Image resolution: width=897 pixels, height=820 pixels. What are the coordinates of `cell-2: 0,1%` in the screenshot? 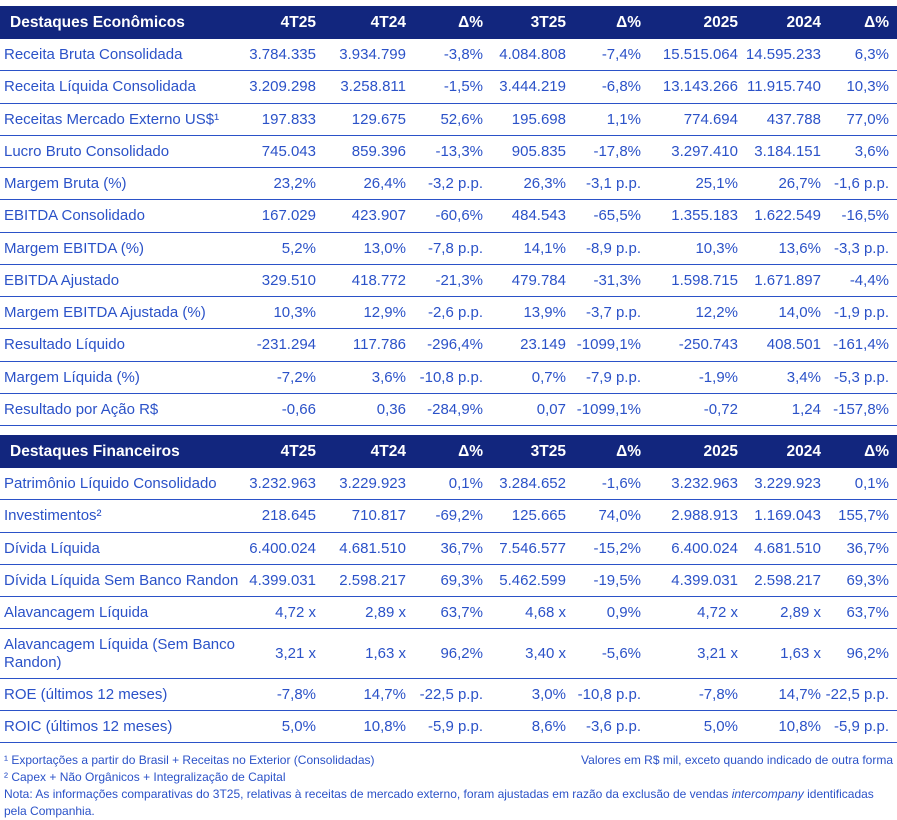 It's located at (444, 484).